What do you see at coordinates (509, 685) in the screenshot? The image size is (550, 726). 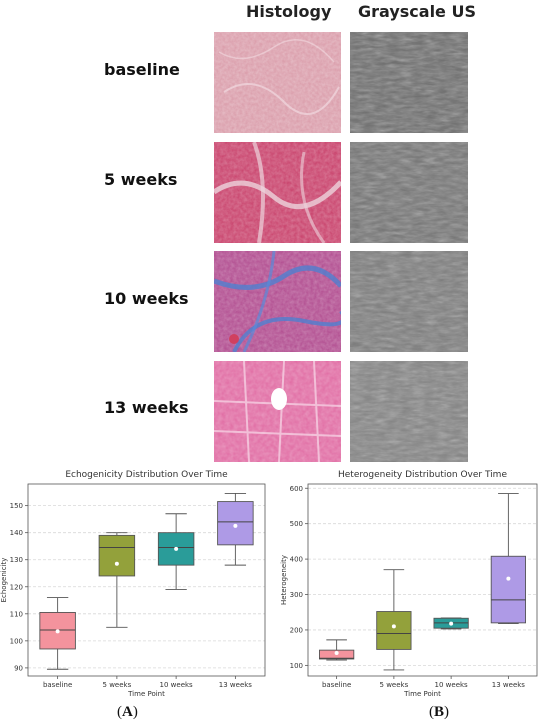 I see `chart2-xtick-label-3: 13 weeks` at bounding box center [509, 685].